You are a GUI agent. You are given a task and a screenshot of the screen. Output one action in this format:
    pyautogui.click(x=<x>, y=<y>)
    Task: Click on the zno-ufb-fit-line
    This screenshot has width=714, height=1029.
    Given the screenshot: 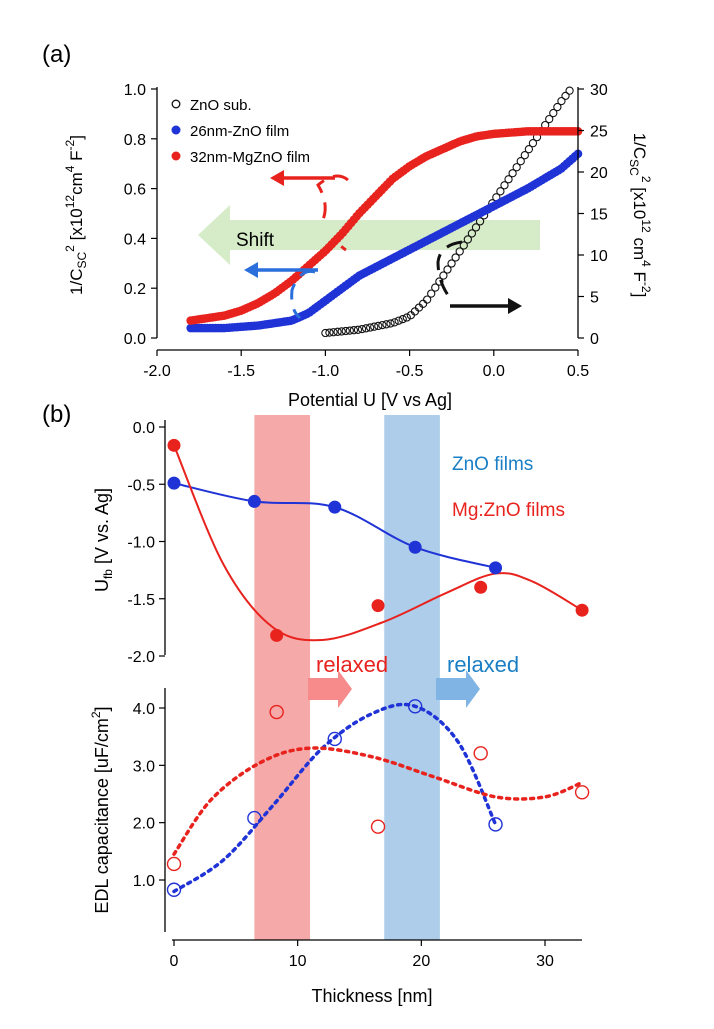 What is the action you would take?
    pyautogui.click(x=334, y=525)
    